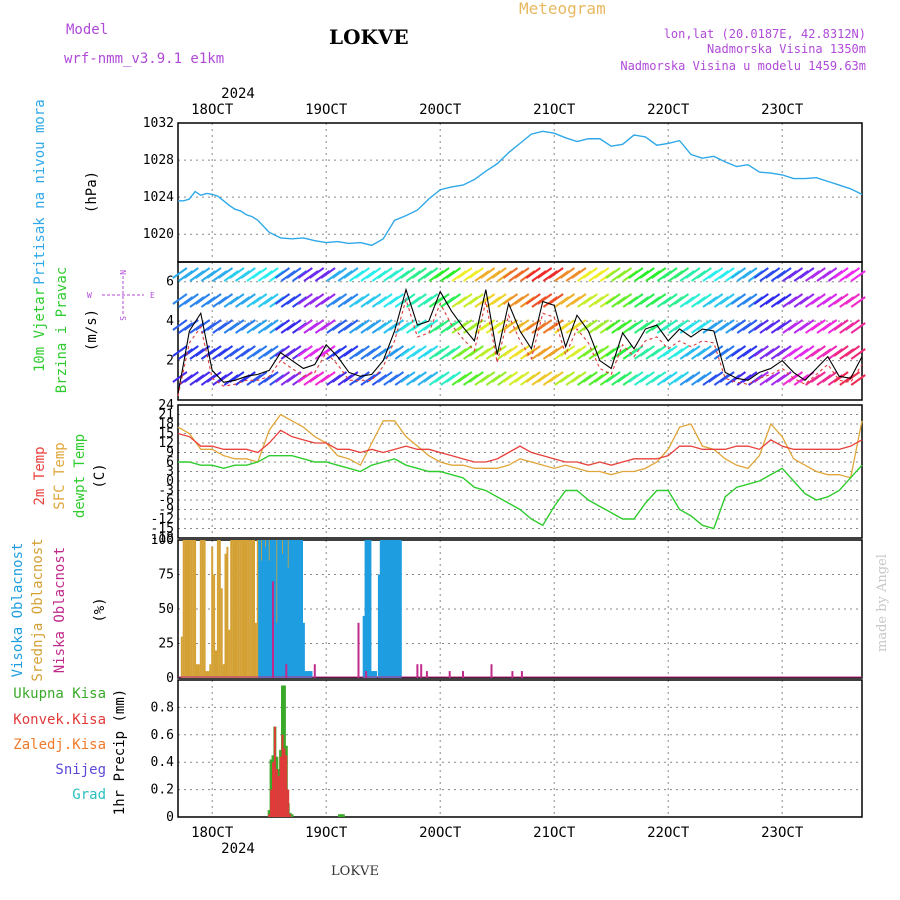 The height and width of the screenshot is (900, 900). What do you see at coordinates (158, 197) in the screenshot?
I see `ytick-label: 1024` at bounding box center [158, 197].